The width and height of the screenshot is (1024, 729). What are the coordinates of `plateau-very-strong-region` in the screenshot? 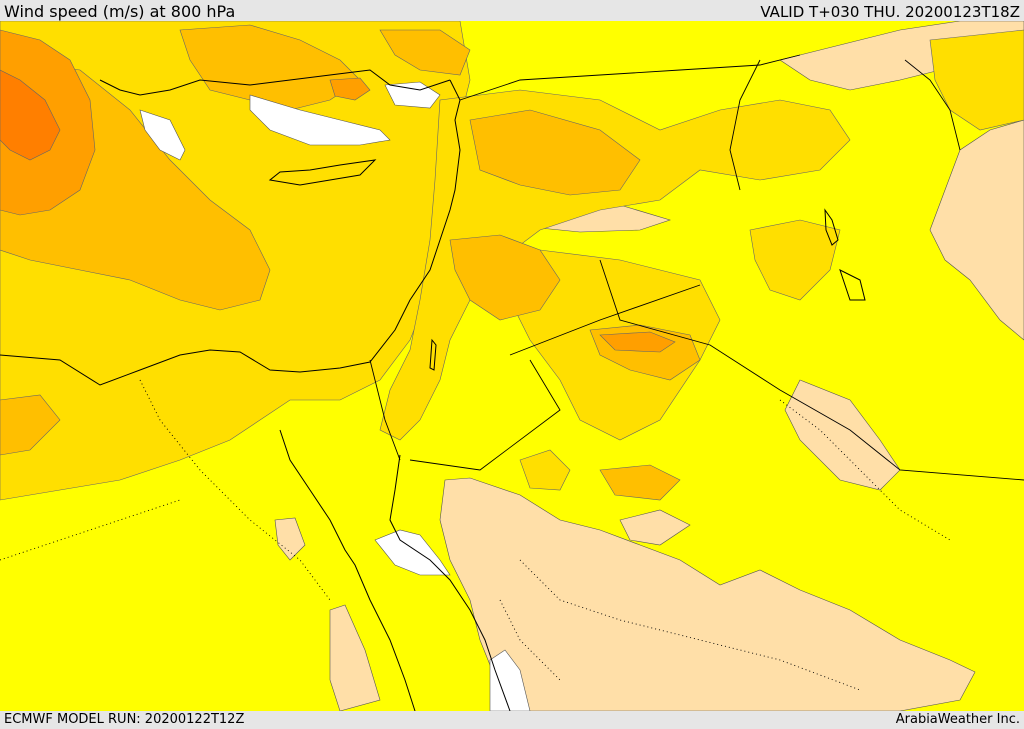 It's located at (637, 342).